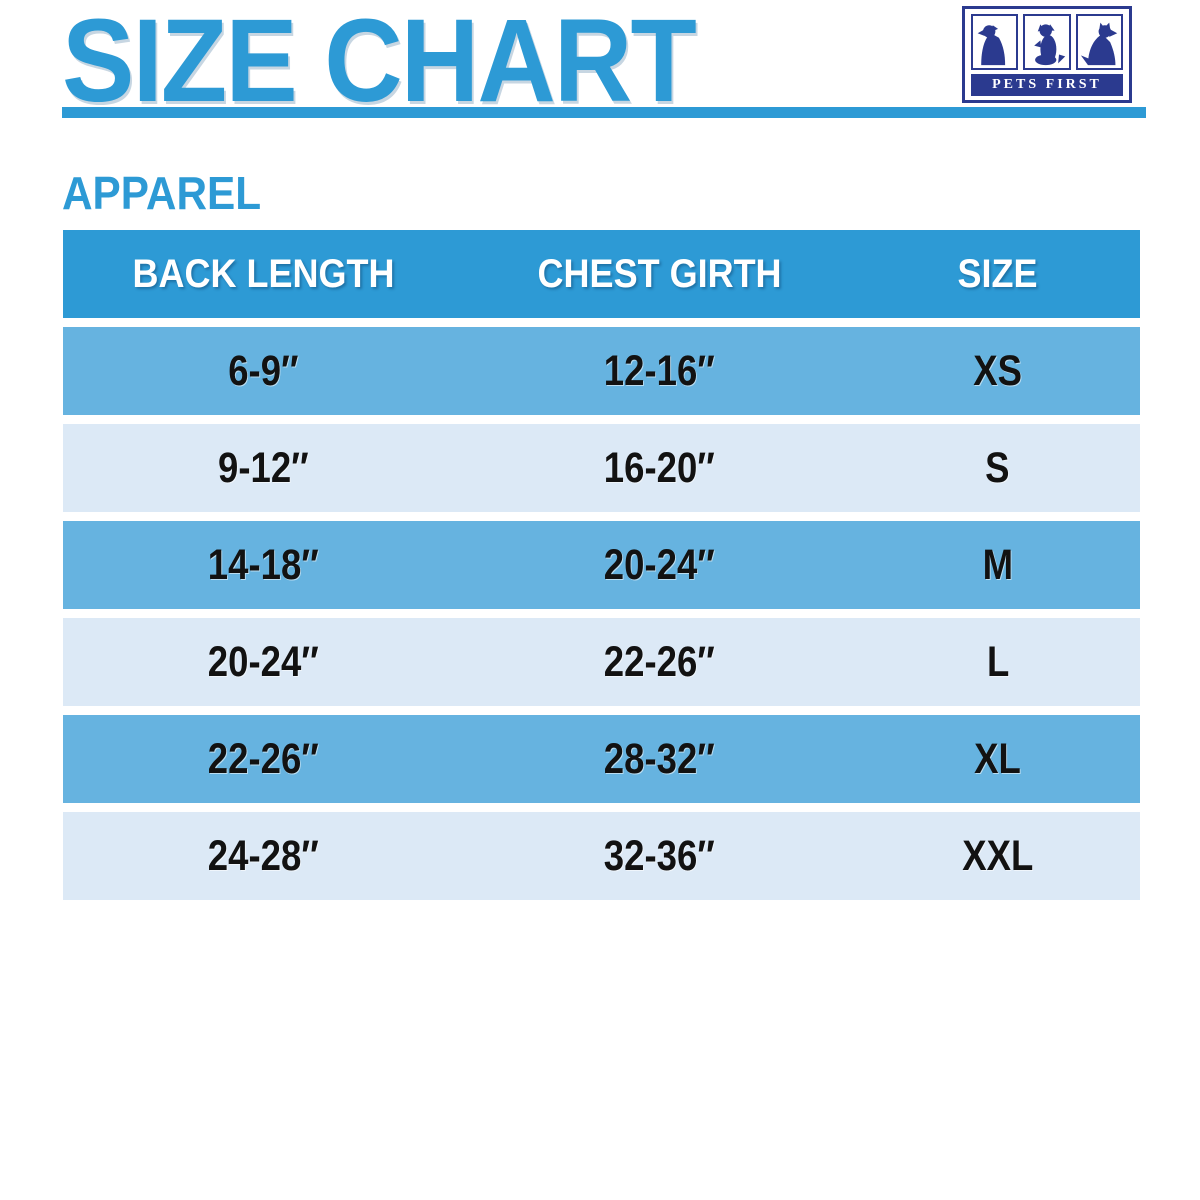 This screenshot has width=1200, height=1200. What do you see at coordinates (263, 467) in the screenshot?
I see `cell-back-length: 9-12″` at bounding box center [263, 467].